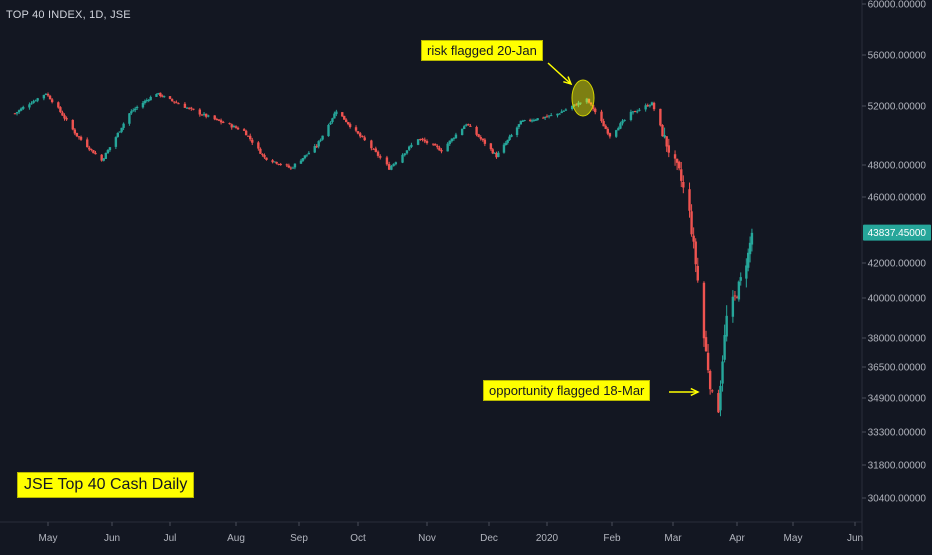 This screenshot has width=932, height=555. I want to click on x-tick-label: Nov, so click(427, 538).